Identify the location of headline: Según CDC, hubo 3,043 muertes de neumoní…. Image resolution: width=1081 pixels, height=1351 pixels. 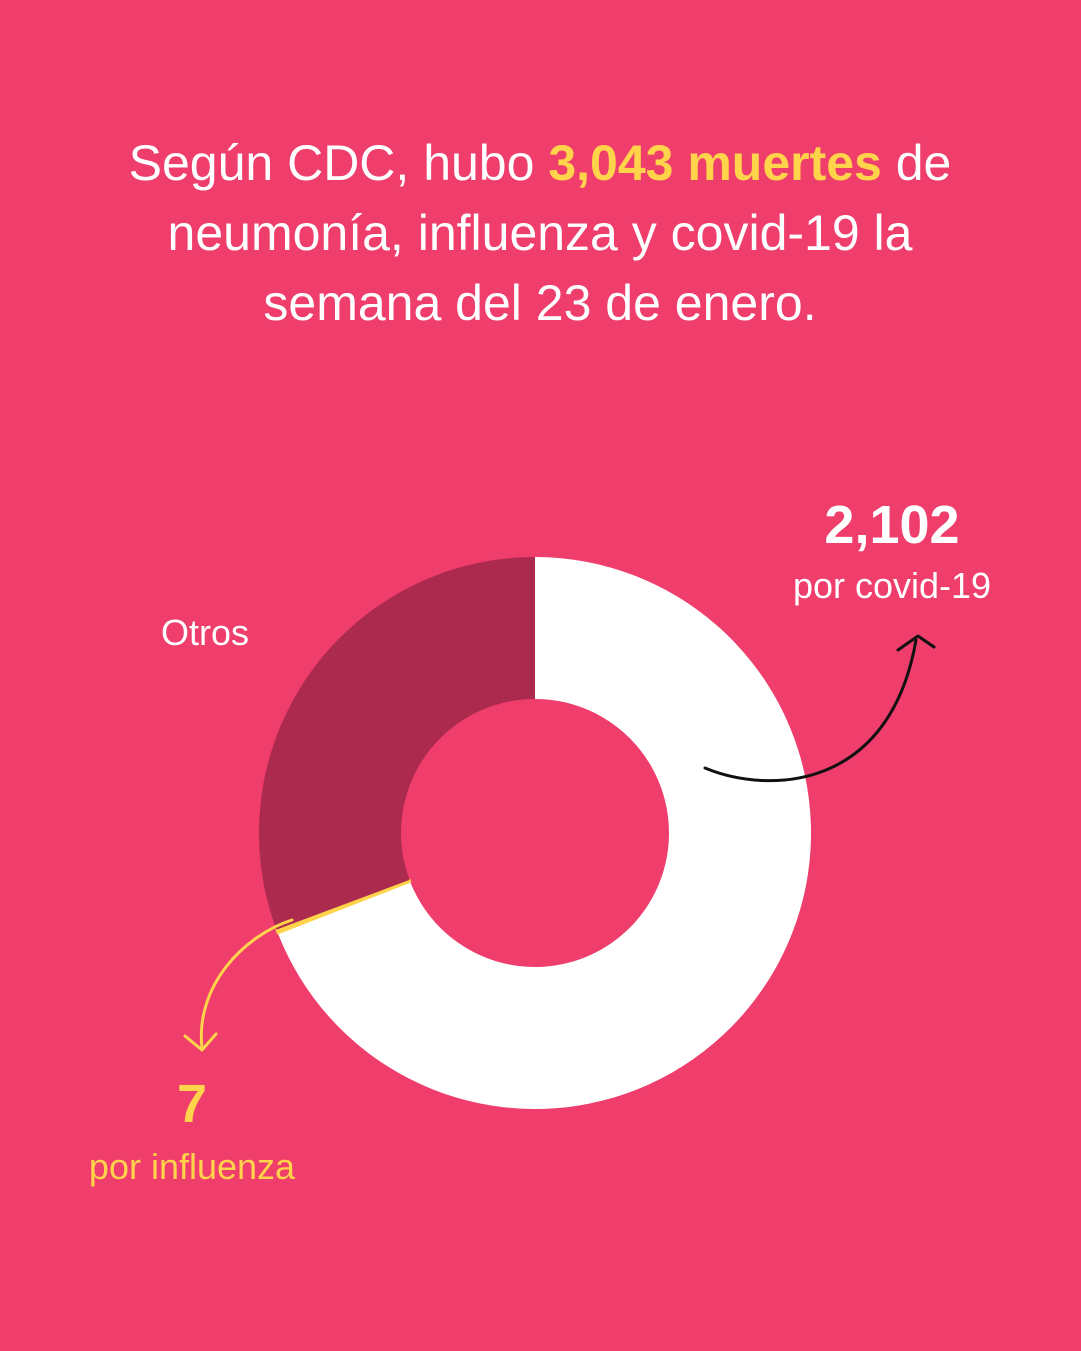
(540, 233).